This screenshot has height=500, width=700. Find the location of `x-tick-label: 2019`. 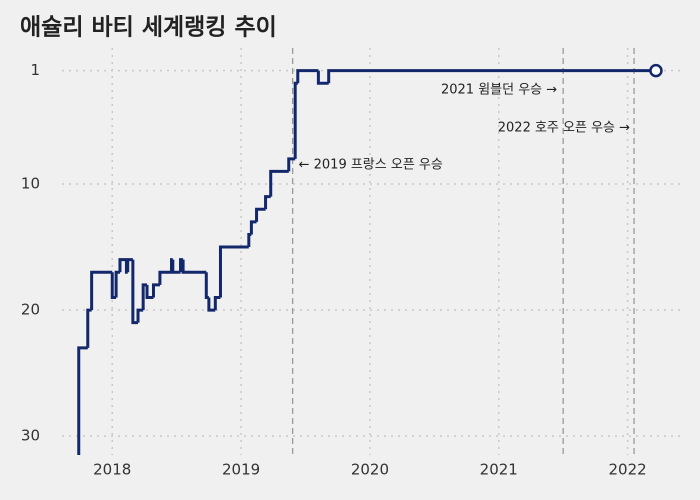

x-tick-label: 2019 is located at coordinates (241, 470).